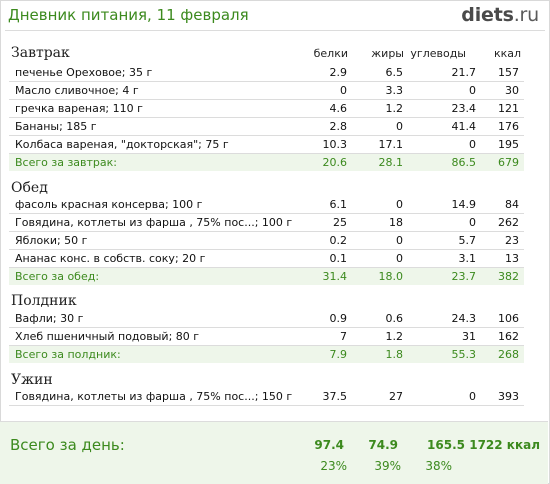  I want to click on meal-total-label: Всего за обед:, so click(57, 276).